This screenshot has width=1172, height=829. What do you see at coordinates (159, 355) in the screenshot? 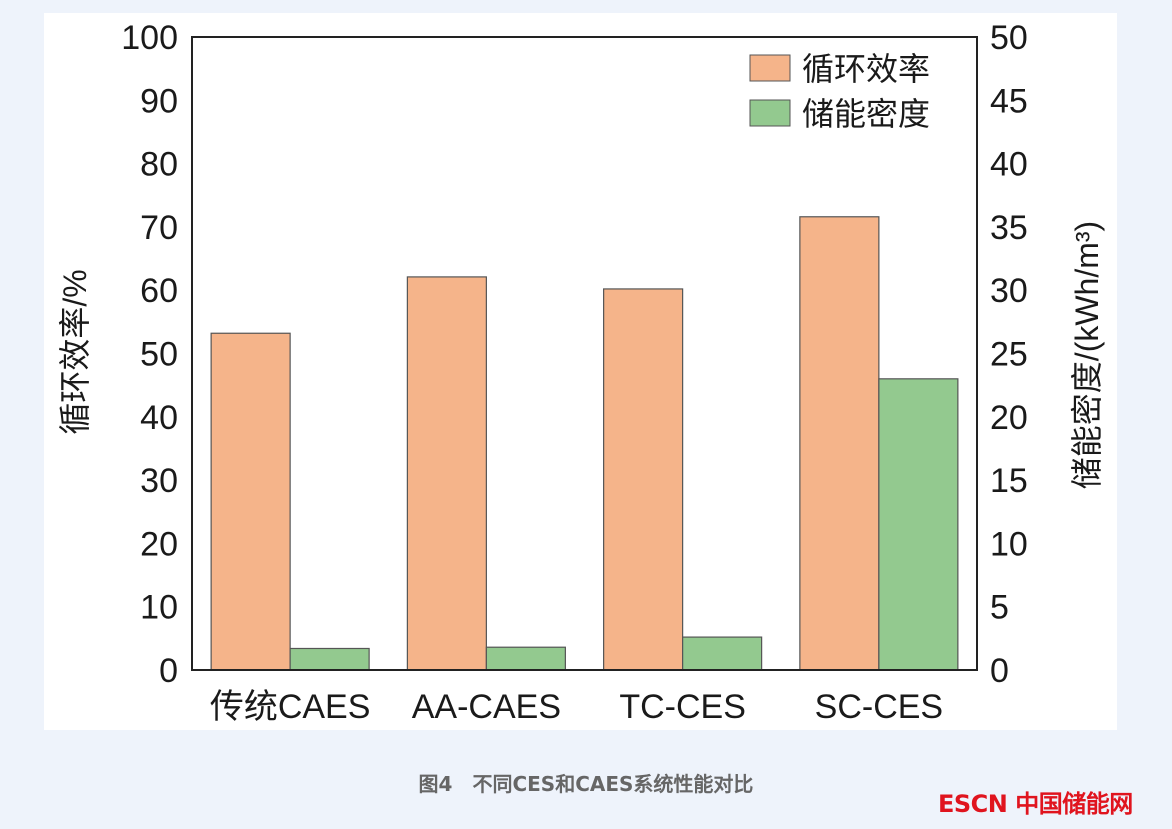
I see `y-tick-label-left: 50` at bounding box center [159, 355].